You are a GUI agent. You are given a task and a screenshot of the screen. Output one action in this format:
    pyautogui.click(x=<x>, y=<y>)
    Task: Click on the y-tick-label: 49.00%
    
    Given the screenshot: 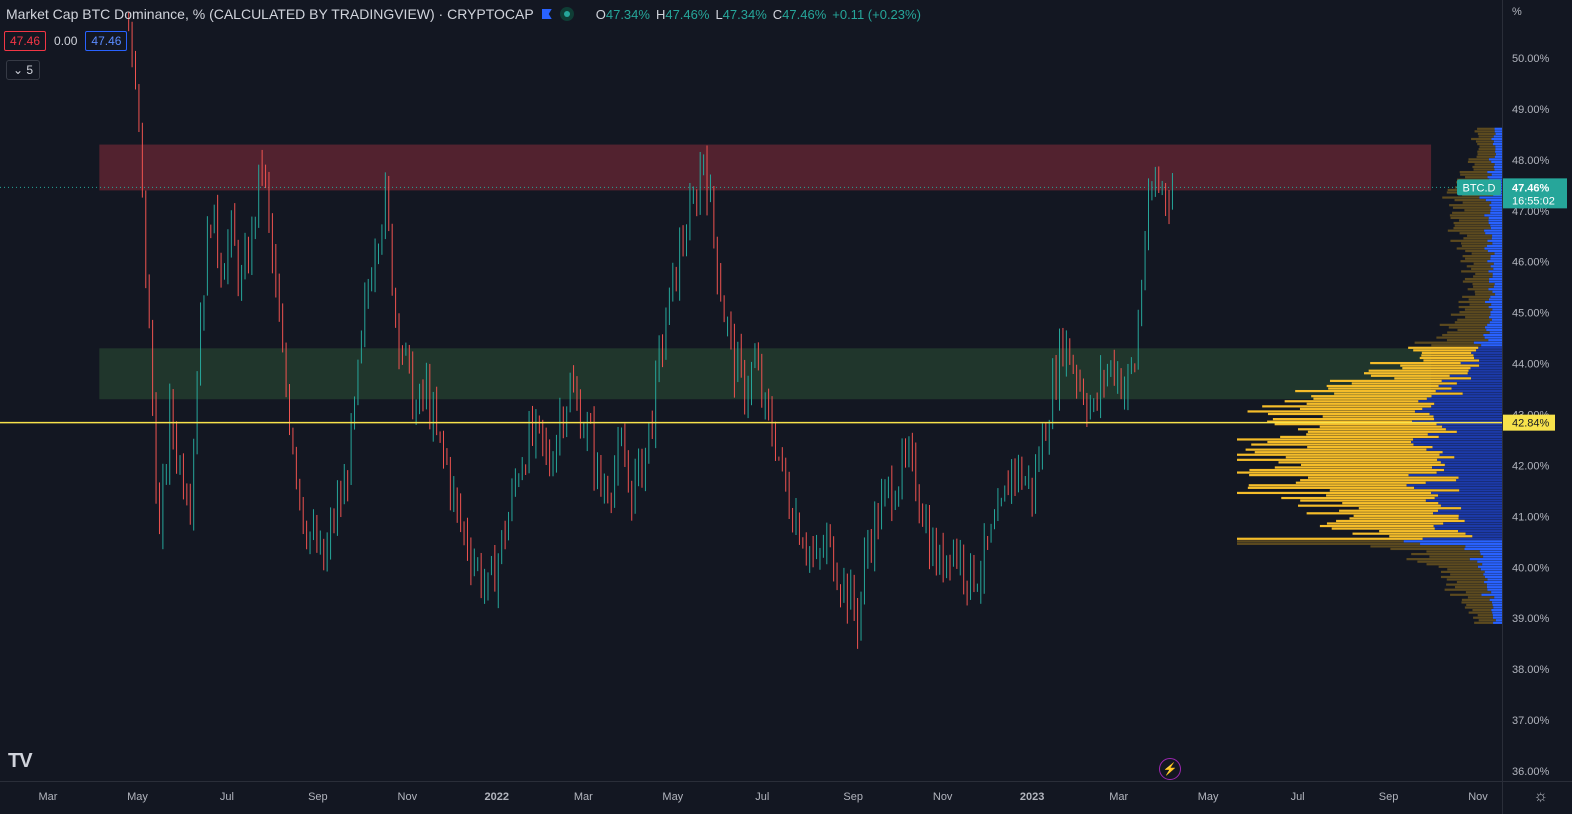 What is the action you would take?
    pyautogui.click(x=1531, y=110)
    